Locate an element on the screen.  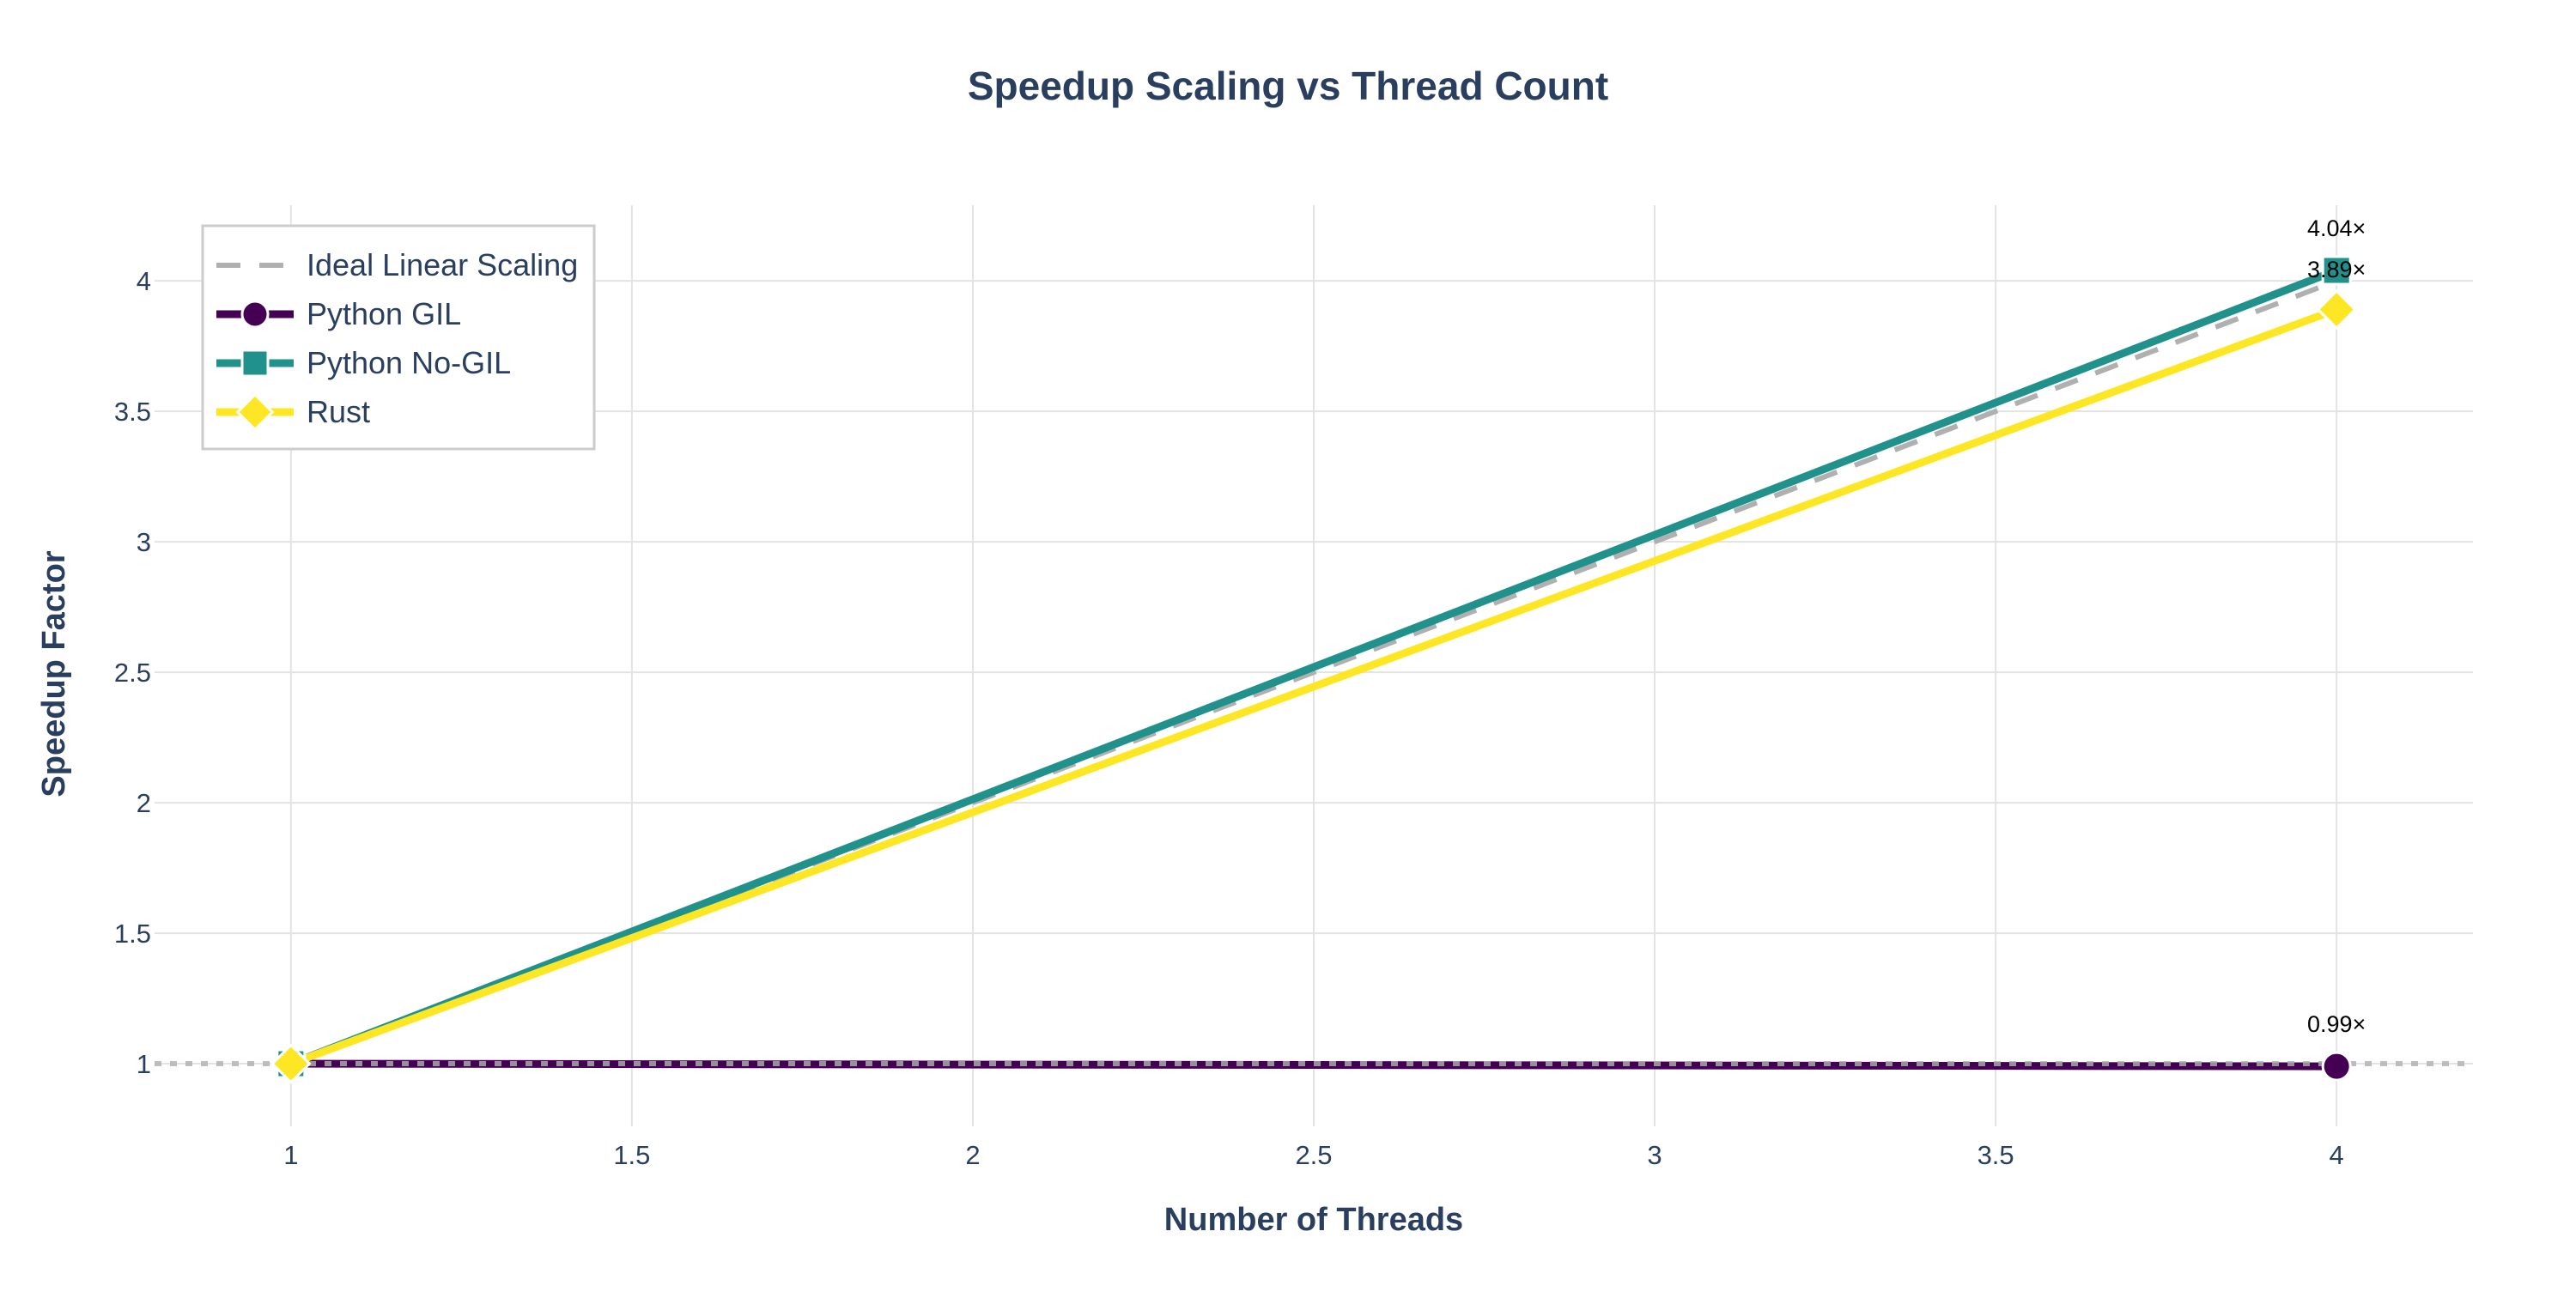
x-axis-ticks: 1 1.5 2 2.5 3 3.5 4 is located at coordinates (1313, 1155).